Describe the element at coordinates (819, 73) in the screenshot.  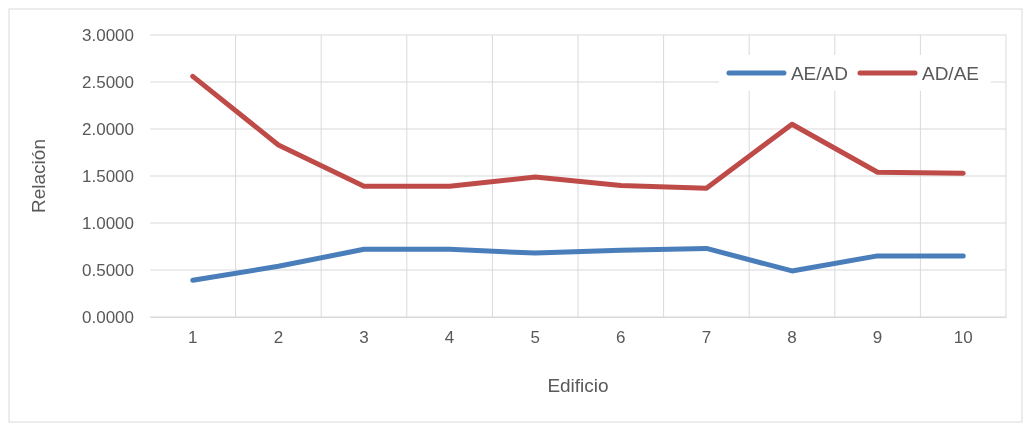
I see `legend-label: AE/AD` at that location.